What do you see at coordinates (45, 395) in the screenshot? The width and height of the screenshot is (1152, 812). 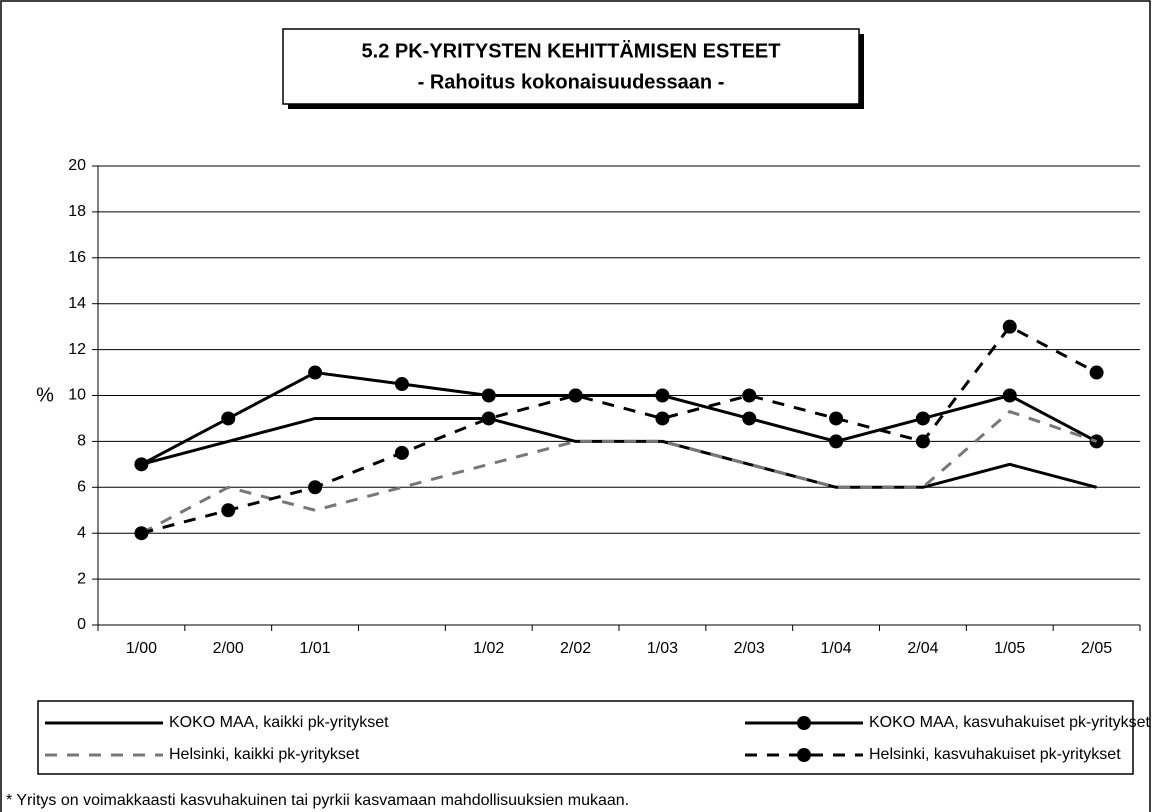 I see `y-axis-label: %` at bounding box center [45, 395].